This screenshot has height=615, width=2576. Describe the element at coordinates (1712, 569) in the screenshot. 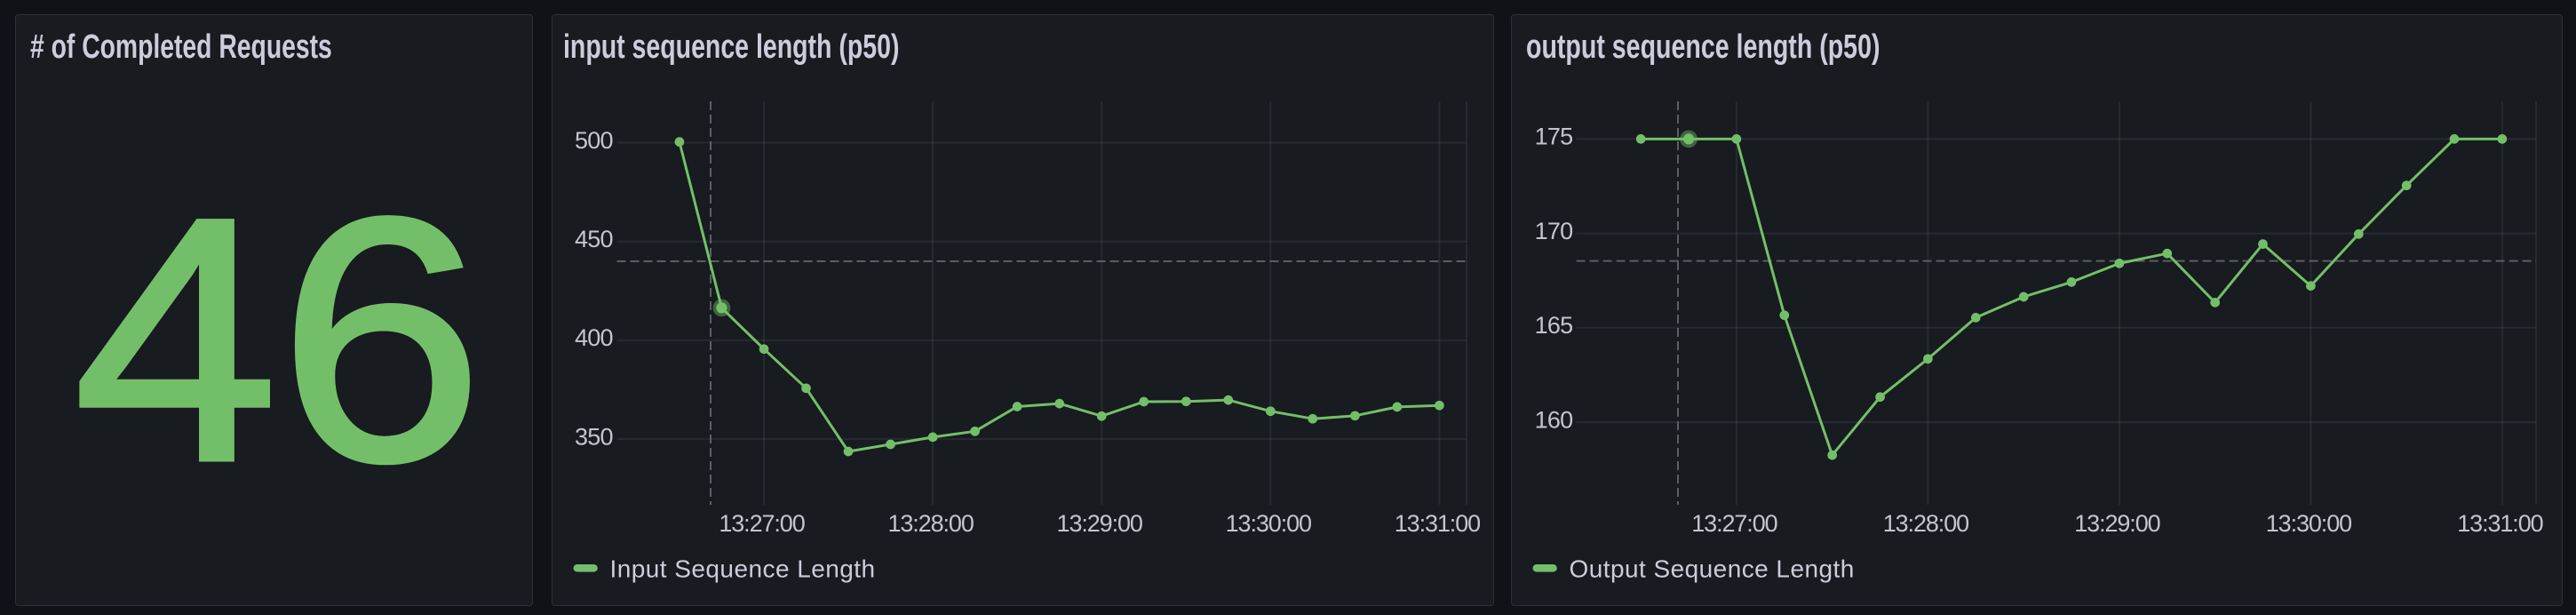

I see `svg-text: Output Sequence Length` at that location.